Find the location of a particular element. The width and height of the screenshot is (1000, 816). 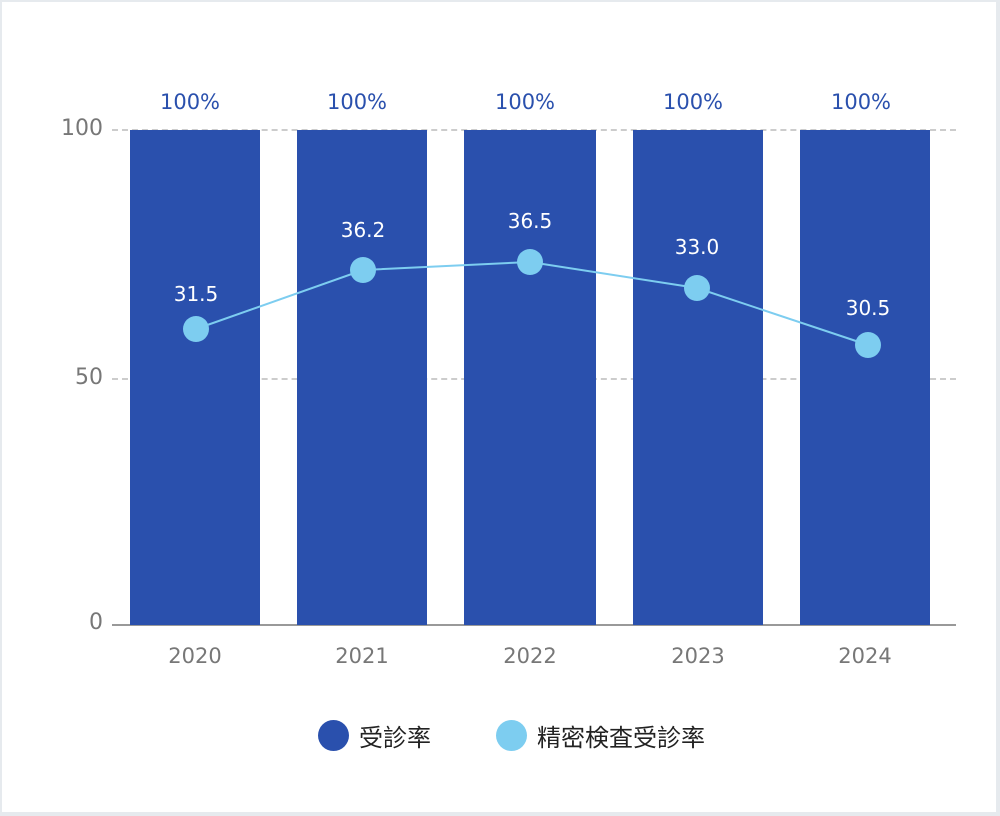

line-point-2022 is located at coordinates (530, 262).